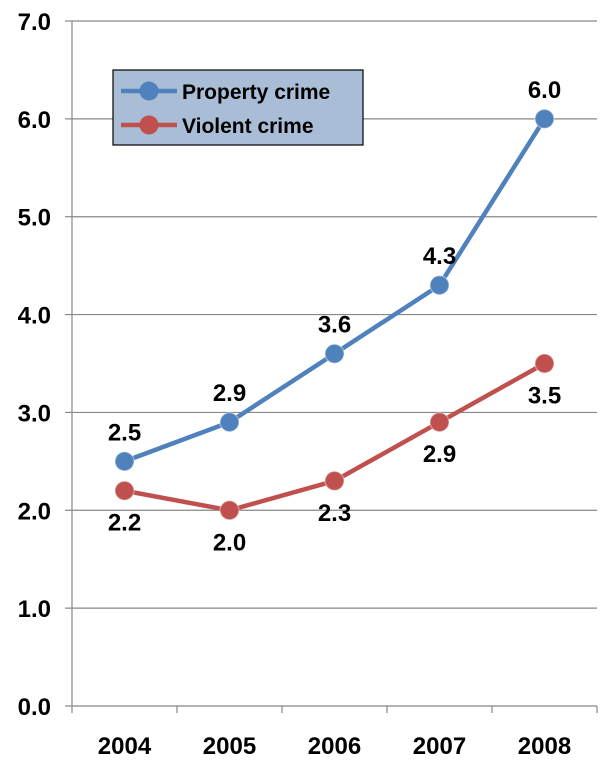 This screenshot has width=600, height=764. I want to click on y-tick-label: 2.0, so click(34, 511).